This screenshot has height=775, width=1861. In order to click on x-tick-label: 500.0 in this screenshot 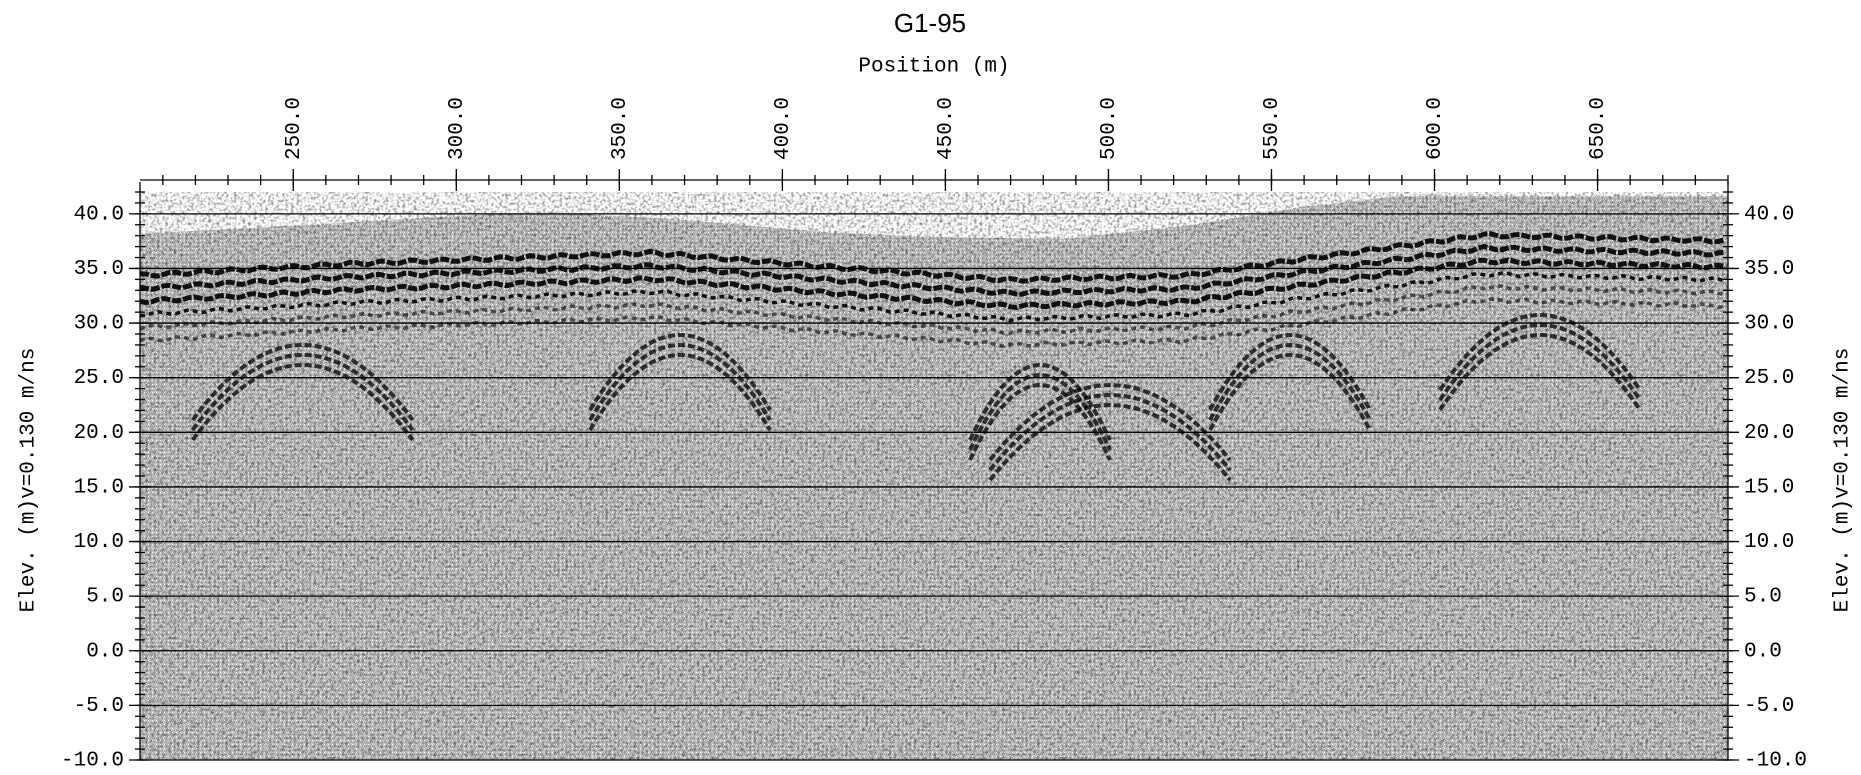, I will do `click(1109, 128)`.